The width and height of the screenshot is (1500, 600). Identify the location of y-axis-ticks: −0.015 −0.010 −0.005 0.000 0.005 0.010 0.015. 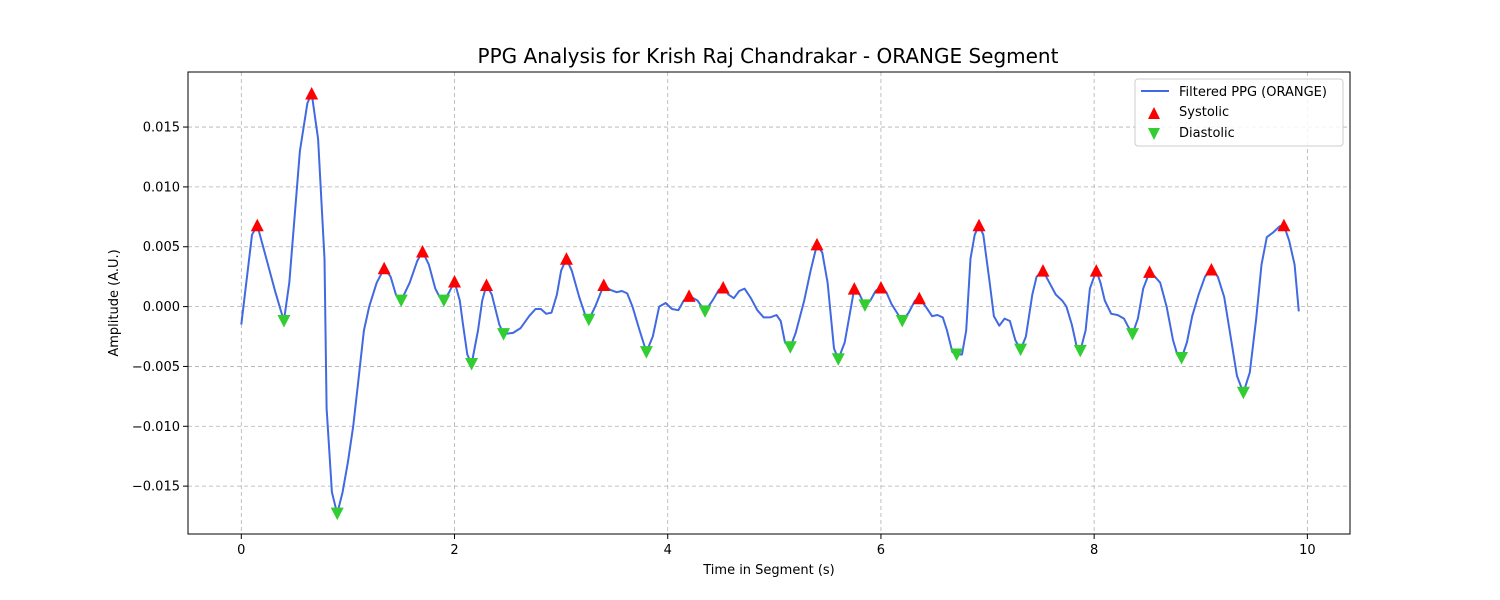
(160, 308).